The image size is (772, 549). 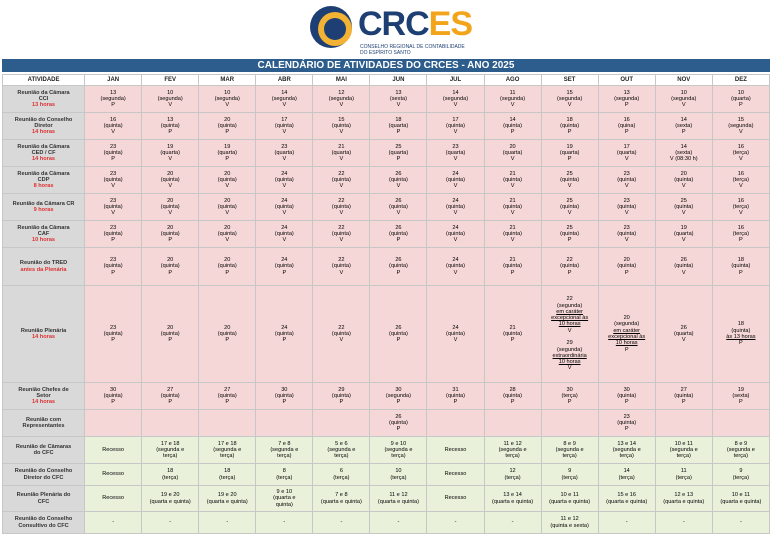 I want to click on column-header-month: SET, so click(x=569, y=80).